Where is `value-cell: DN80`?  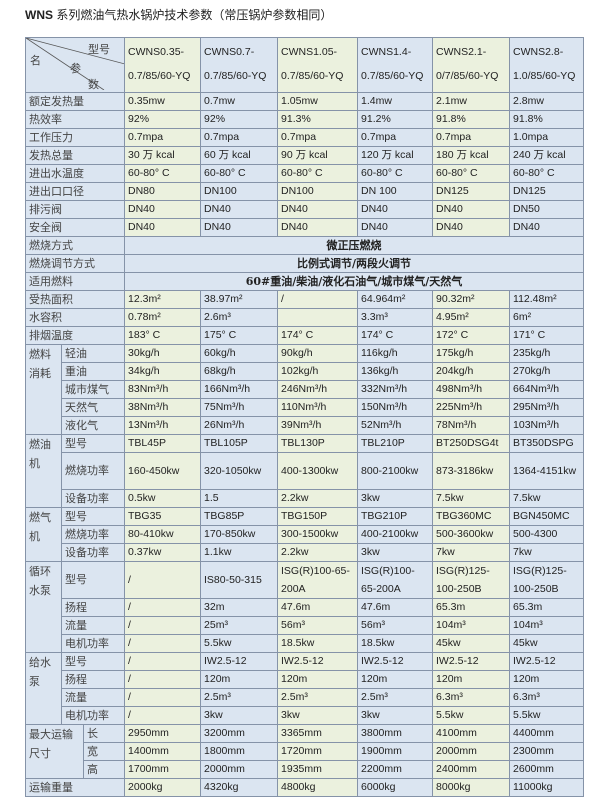
value-cell: DN80 is located at coordinates (163, 191).